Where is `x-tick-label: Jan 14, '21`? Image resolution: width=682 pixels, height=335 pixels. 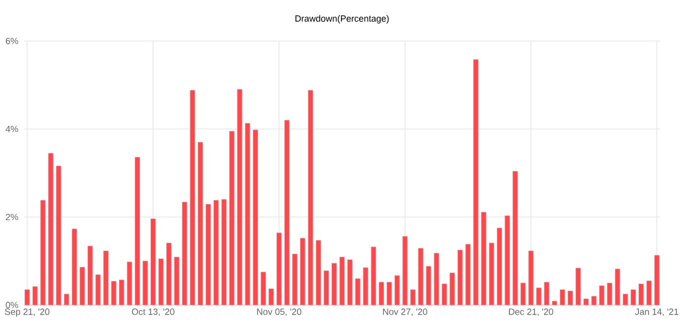
x-tick-label: Jan 14, '21 is located at coordinates (656, 312).